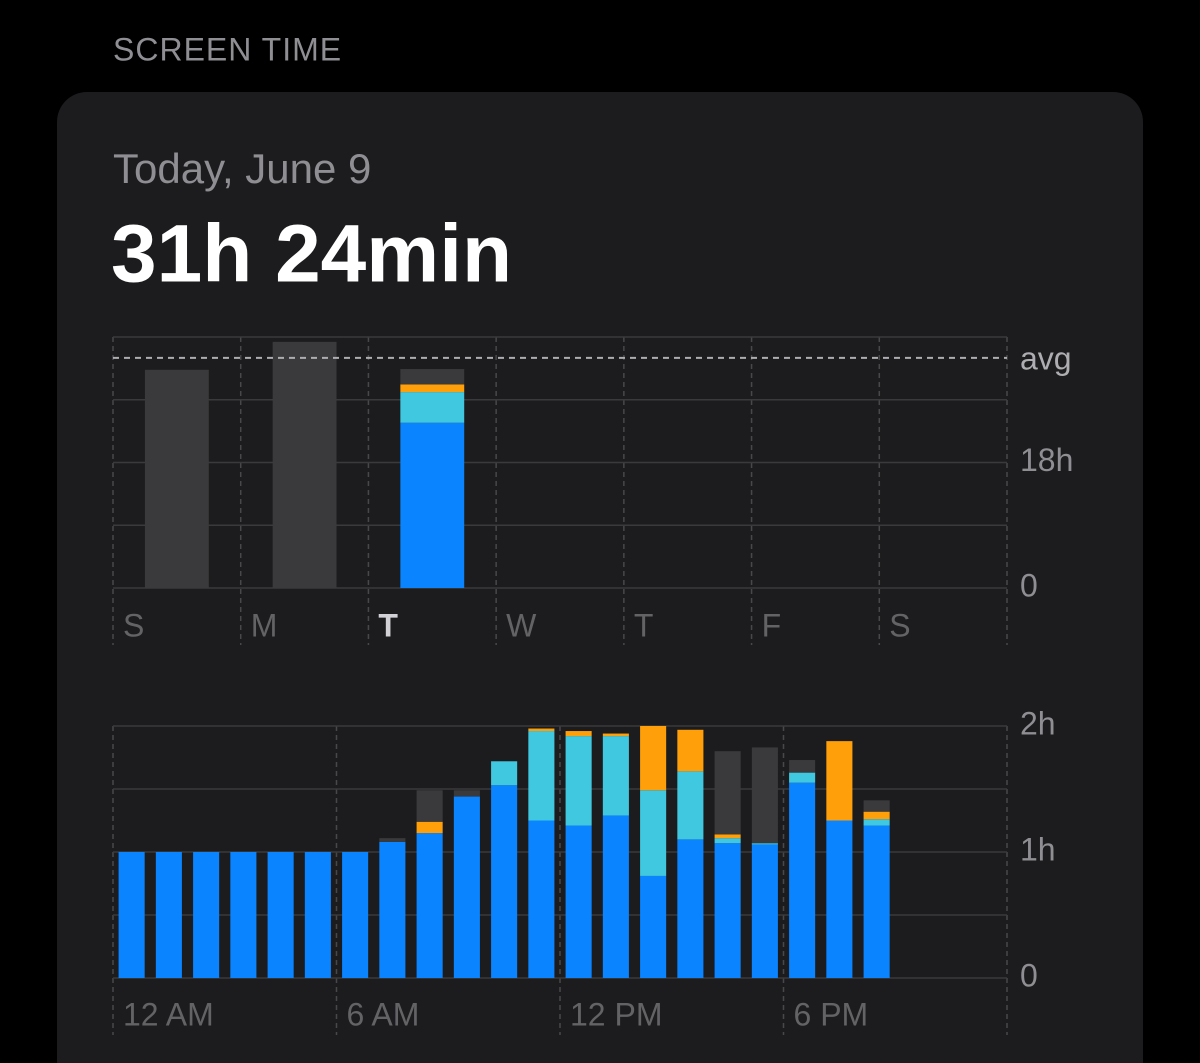  What do you see at coordinates (521, 625) in the screenshot?
I see `x-tick-label: W` at bounding box center [521, 625].